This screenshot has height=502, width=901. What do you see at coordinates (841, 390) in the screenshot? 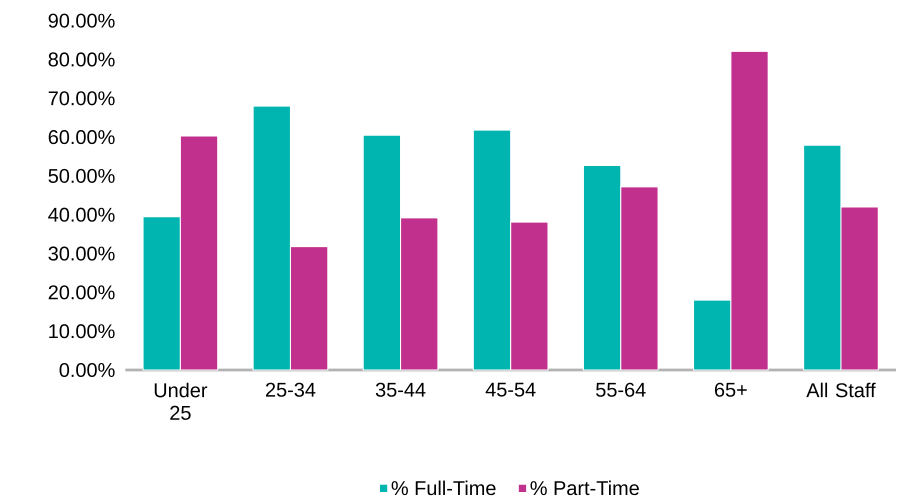
I see `x-tick-label: All Staff` at bounding box center [841, 390].